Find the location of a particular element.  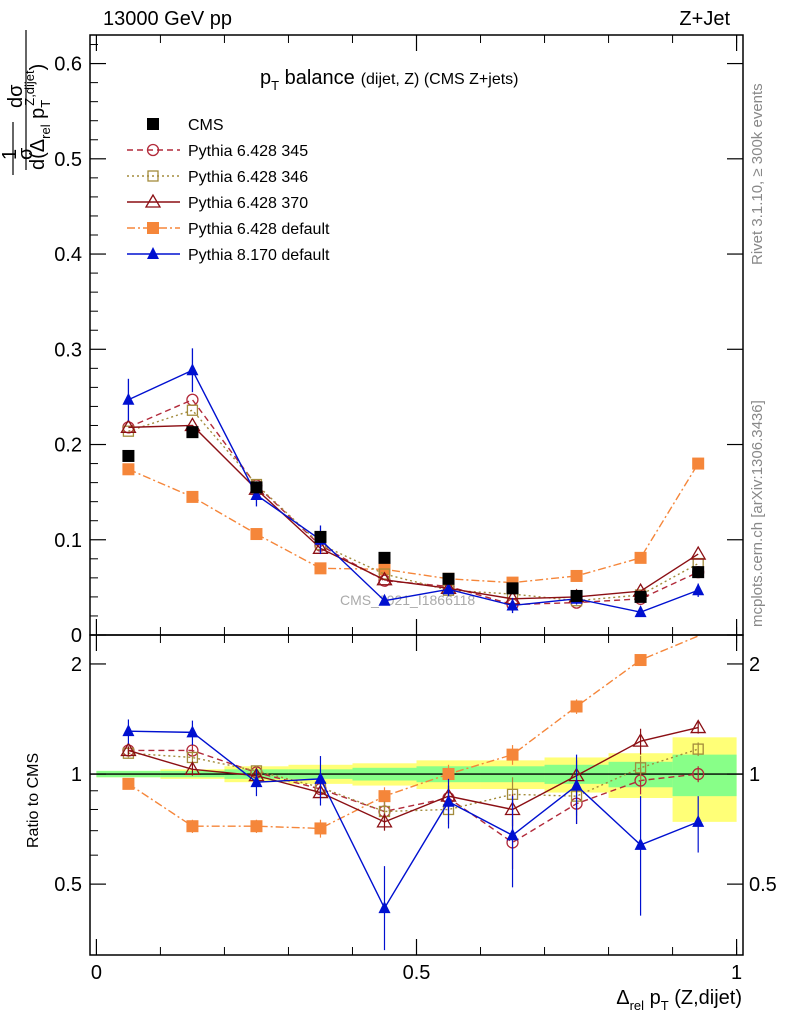

main-y-tick-label: 0.3 is located at coordinates (68, 350).